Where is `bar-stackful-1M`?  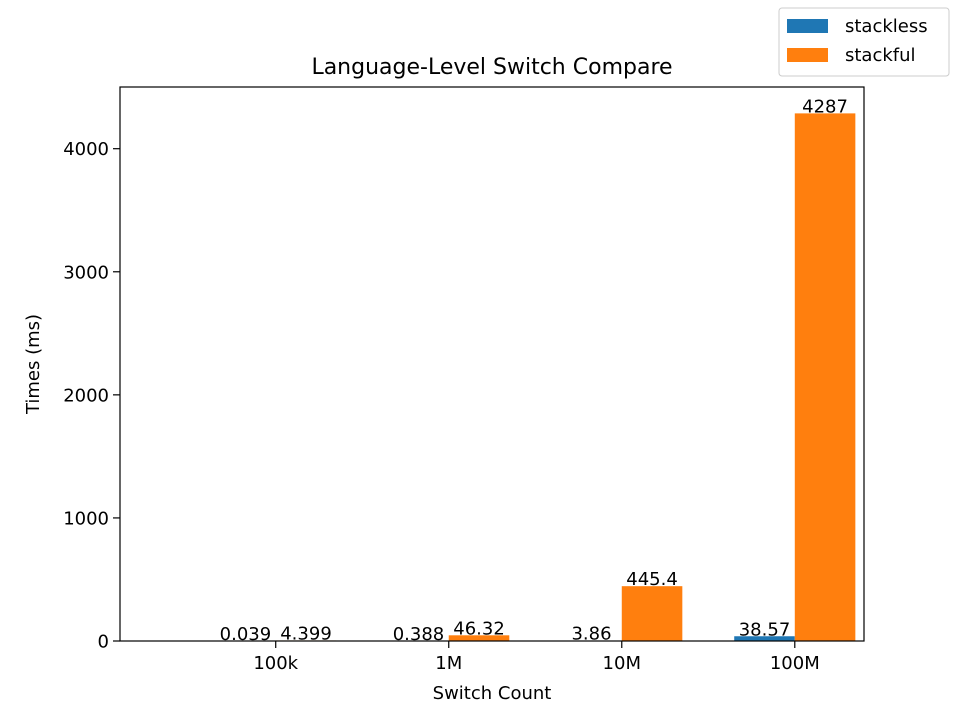
bar-stackful-1M is located at coordinates (479, 638).